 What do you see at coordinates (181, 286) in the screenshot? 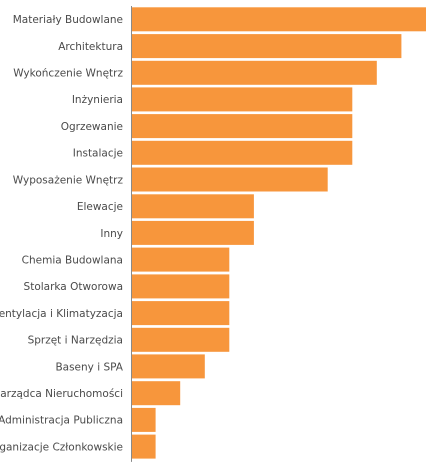
I see `bar-stolarka-otworowa` at bounding box center [181, 286].